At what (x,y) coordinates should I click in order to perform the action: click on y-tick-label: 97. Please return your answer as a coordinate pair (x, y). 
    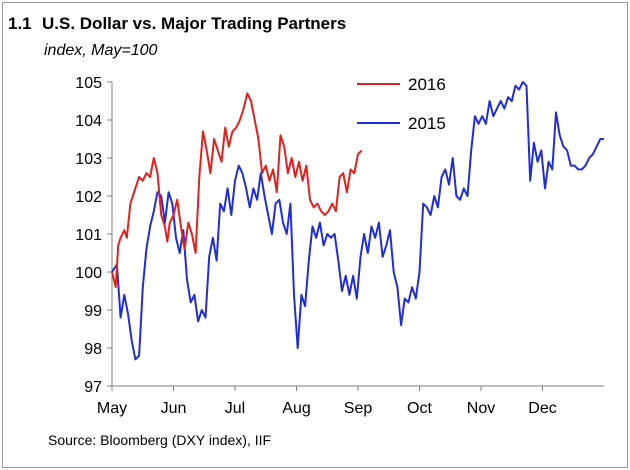
    Looking at the image, I should click on (93, 387).